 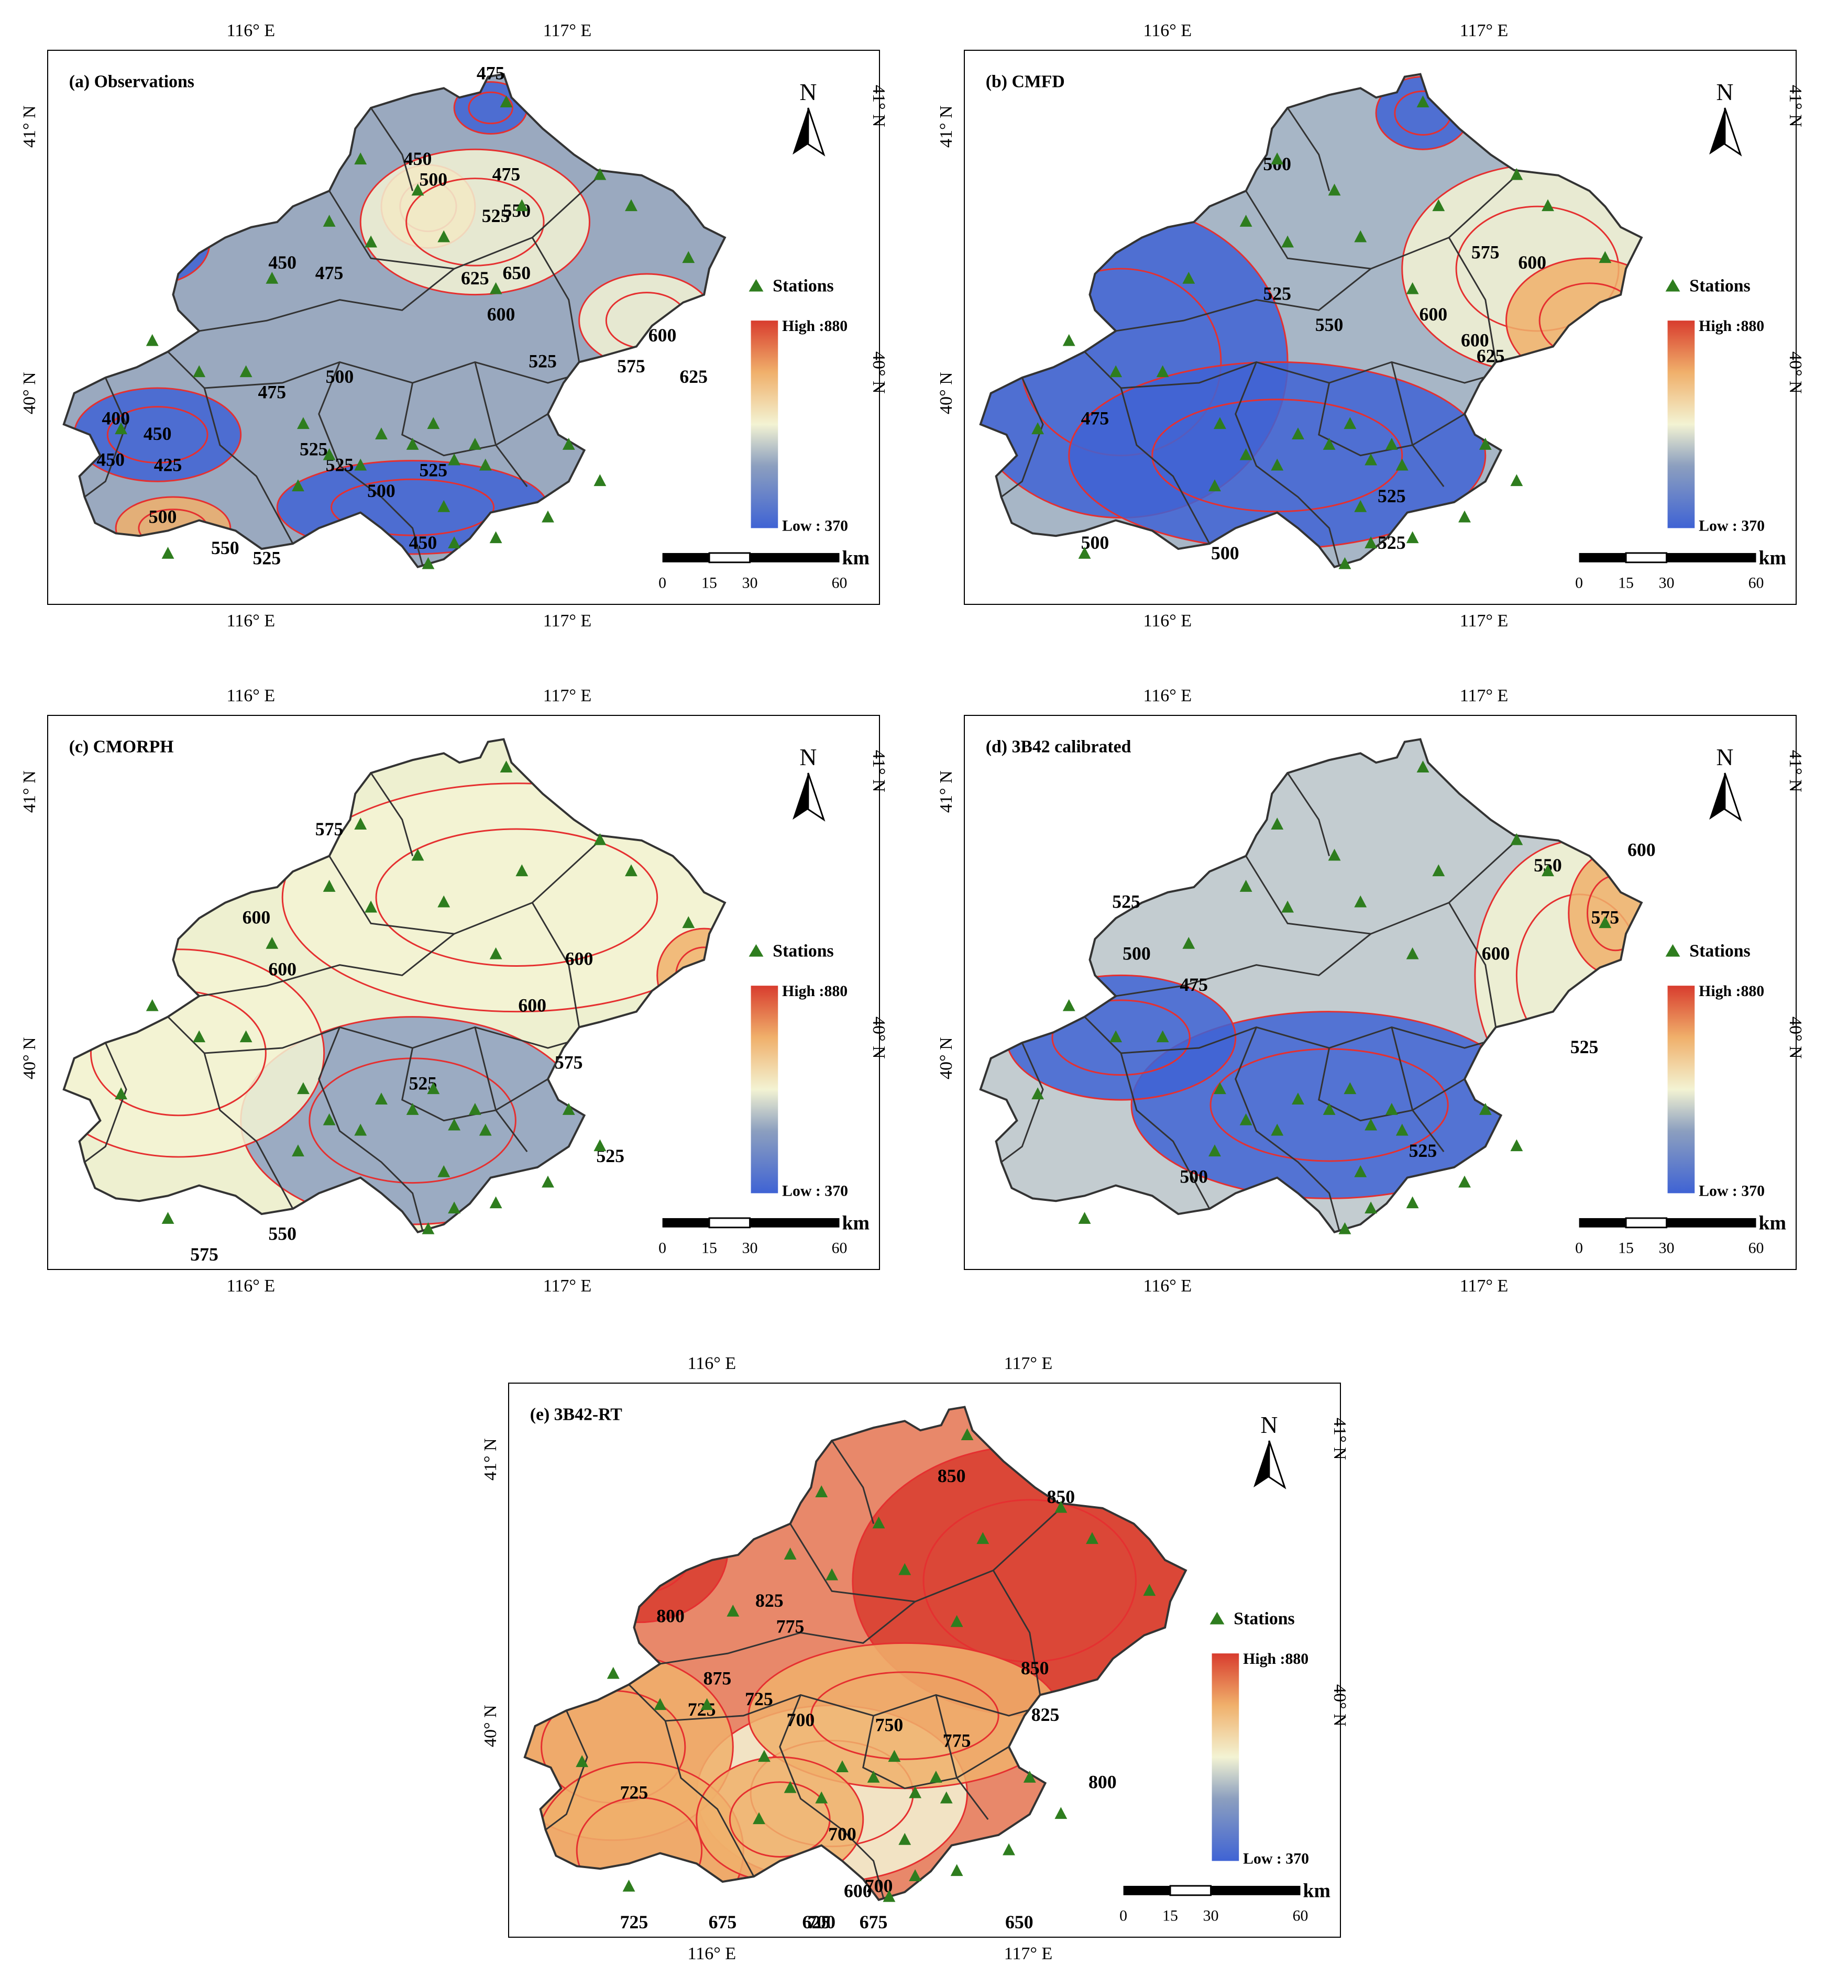 I want to click on contour-label: 625, so click(x=475, y=278).